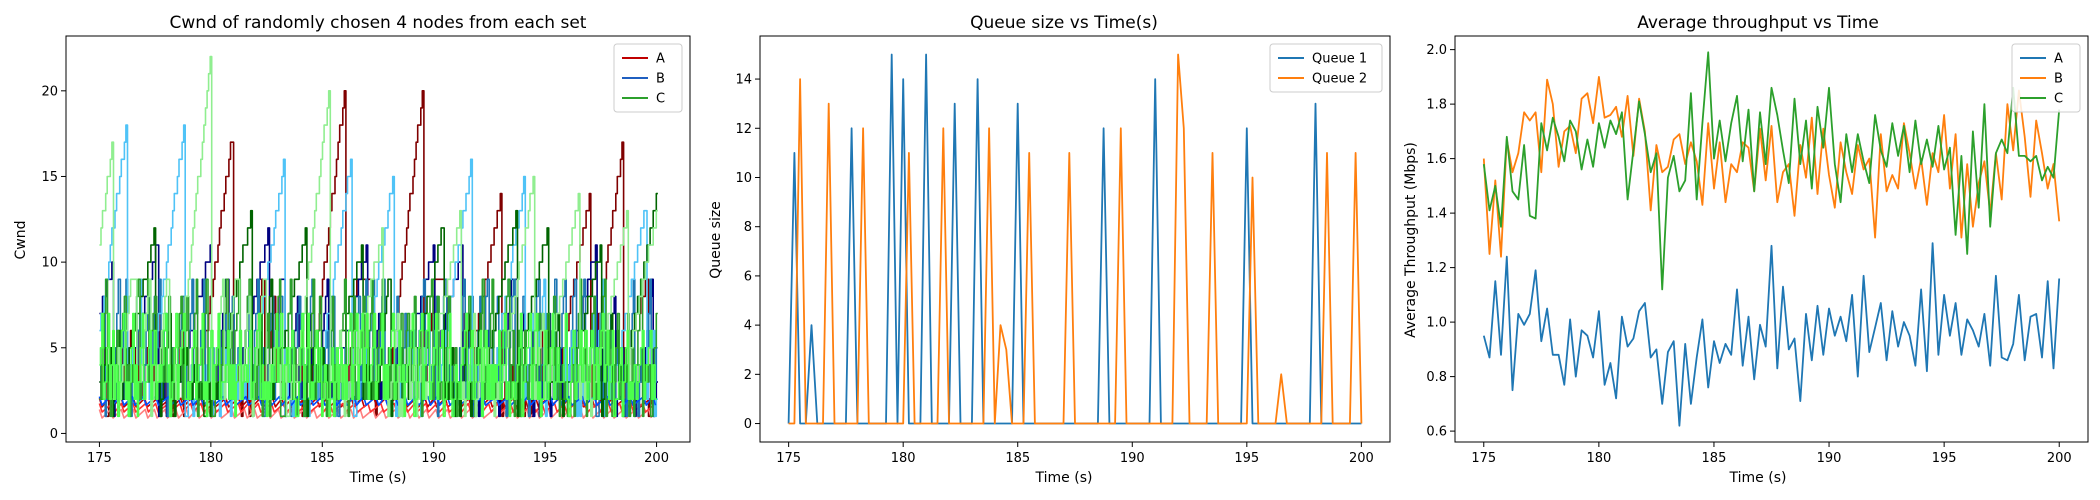 The width and height of the screenshot is (2100, 500). Describe the element at coordinates (648, 78) in the screenshot. I see `cwnd-legend: ABC` at that location.